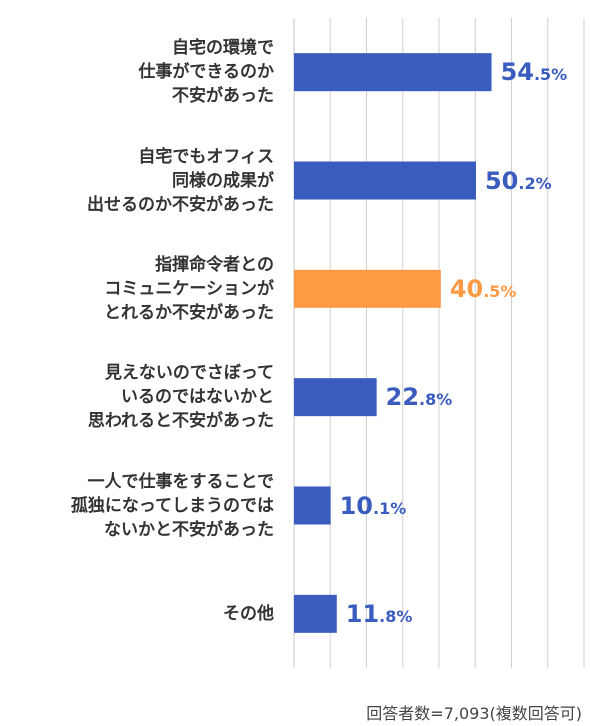 This screenshot has width=590, height=726. I want to click on value-label: 54.5%, so click(534, 72).